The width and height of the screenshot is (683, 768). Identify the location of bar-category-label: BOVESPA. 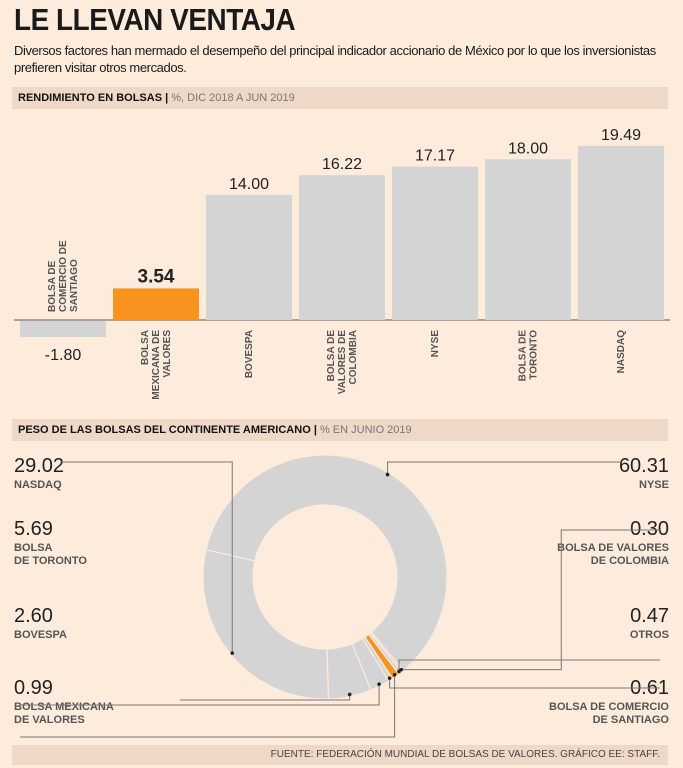
(249, 354).